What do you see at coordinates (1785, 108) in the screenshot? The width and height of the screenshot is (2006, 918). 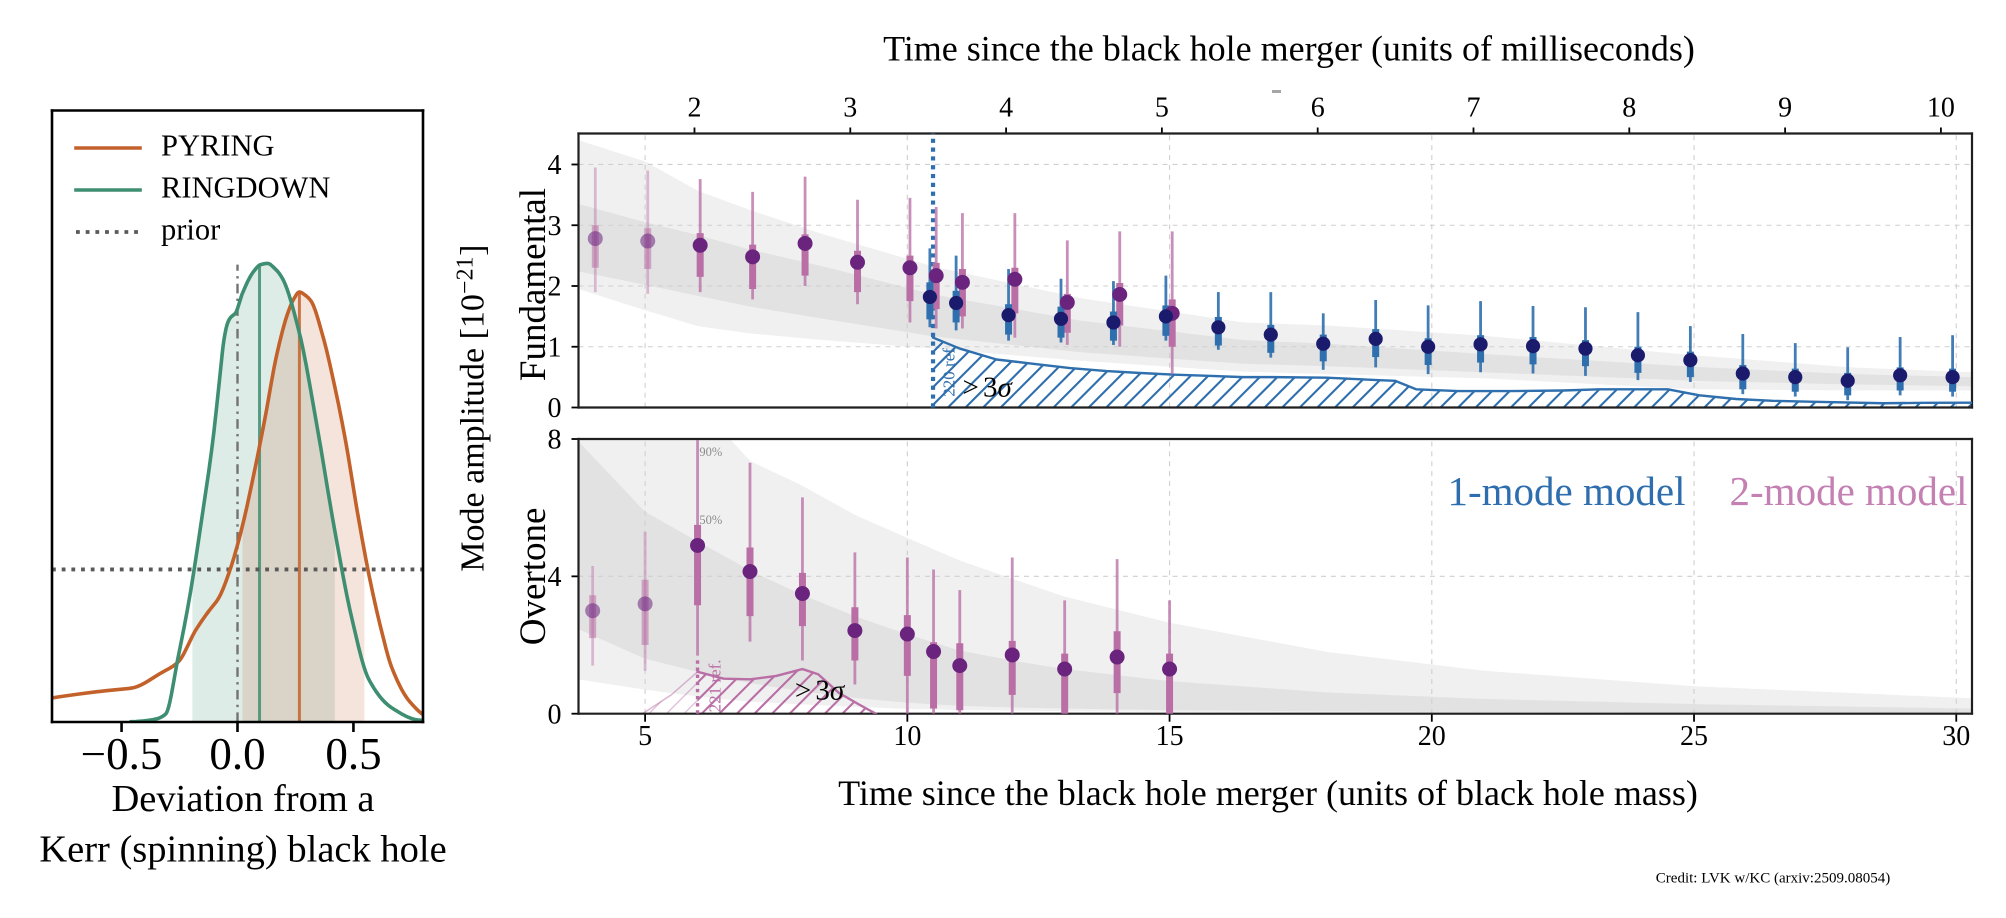 I see `svg-text: 9` at bounding box center [1785, 108].